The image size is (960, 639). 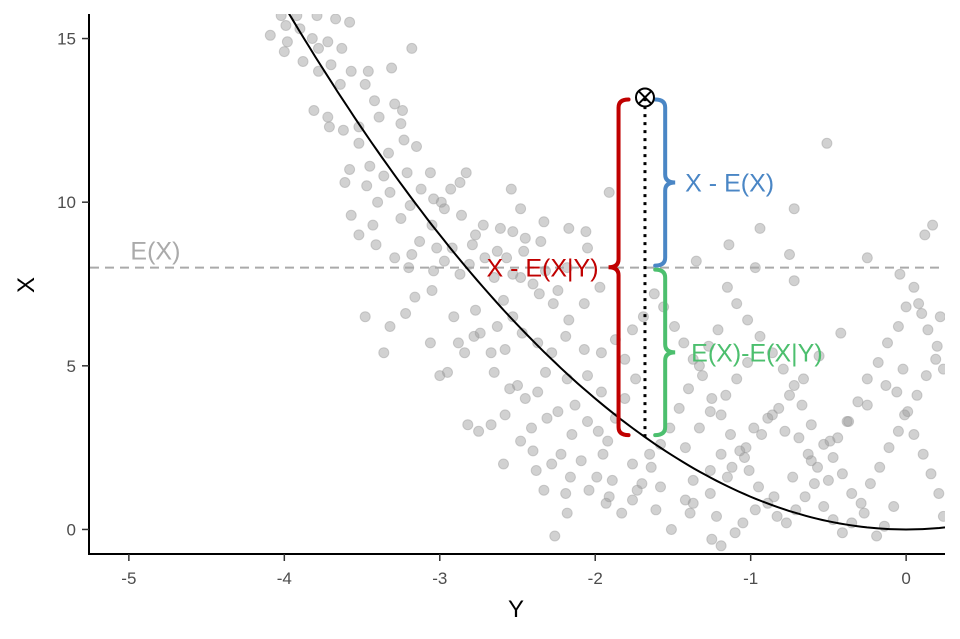 I want to click on focal-point-marker, so click(x=644, y=97).